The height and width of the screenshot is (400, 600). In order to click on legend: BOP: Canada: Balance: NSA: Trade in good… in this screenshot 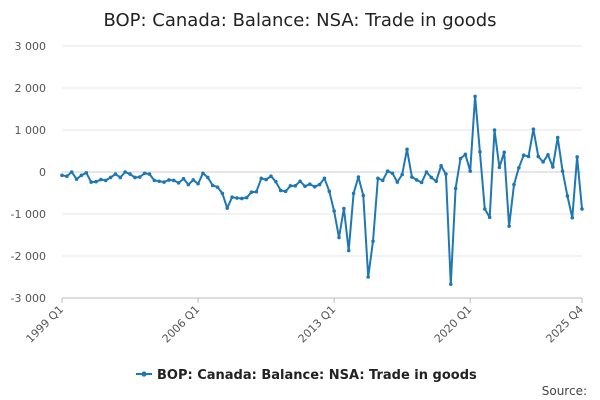, I will do `click(306, 375)`.